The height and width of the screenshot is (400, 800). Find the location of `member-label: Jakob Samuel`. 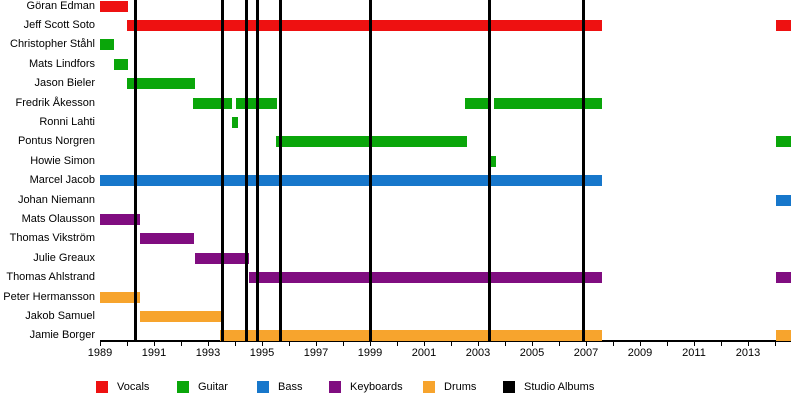

member-label: Jakob Samuel is located at coordinates (60, 315).